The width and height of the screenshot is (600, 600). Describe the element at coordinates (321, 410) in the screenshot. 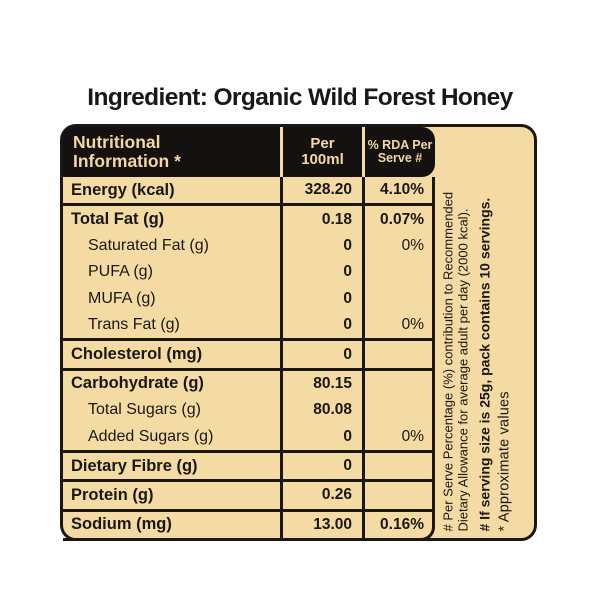

I see `row-per100-value: 80.08` at that location.